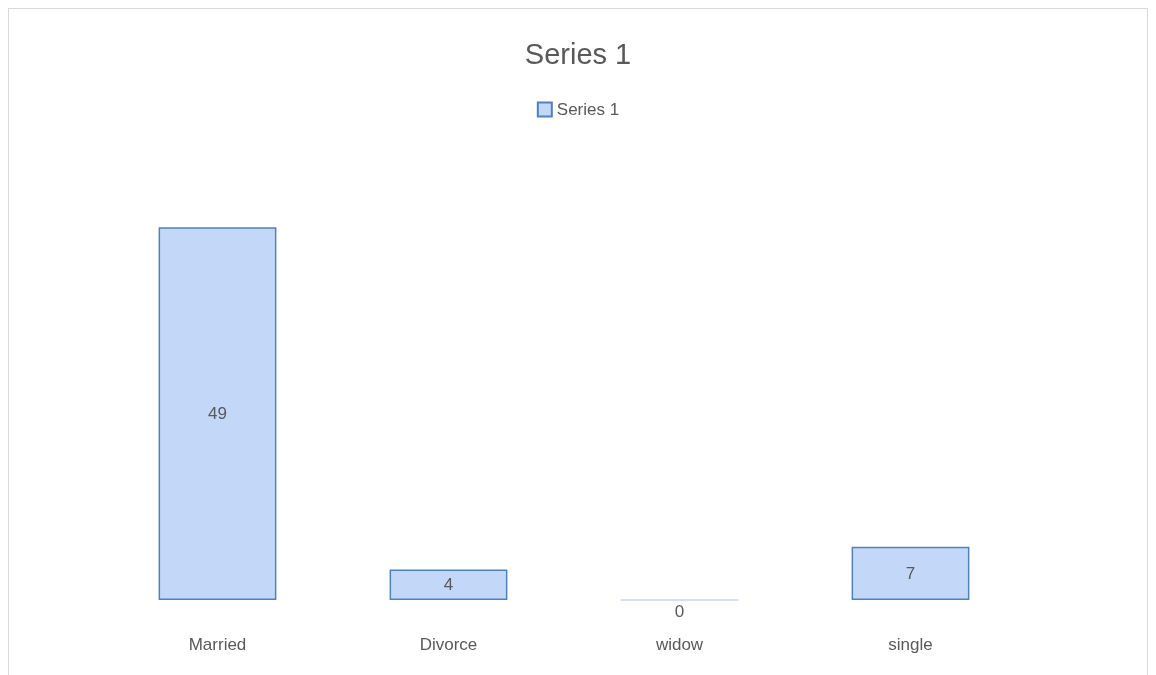 This screenshot has width=1156, height=675. I want to click on chart-title: Series 1, so click(578, 53).